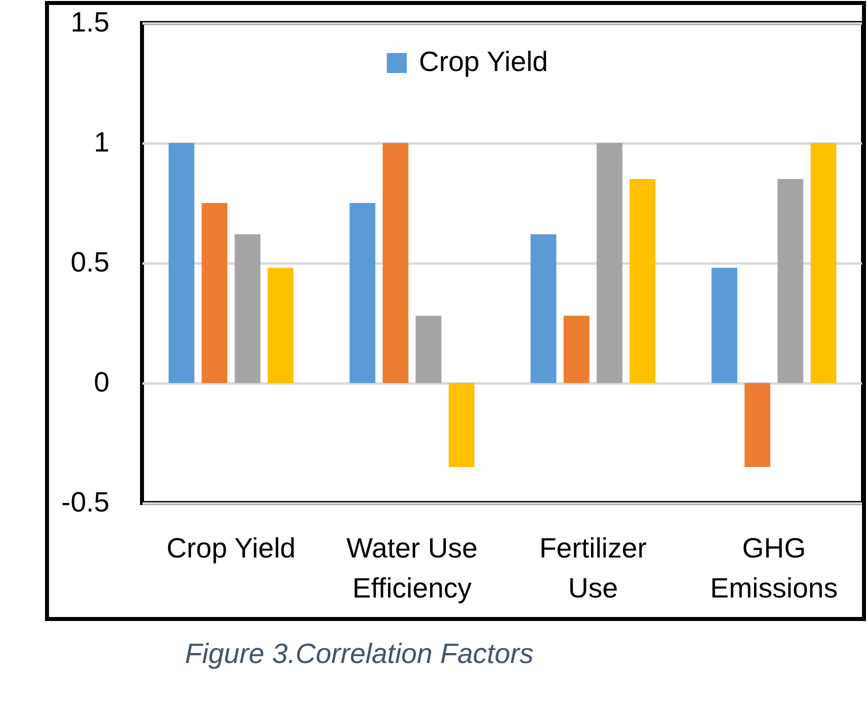 This screenshot has height=718, width=867. What do you see at coordinates (359, 654) in the screenshot?
I see `caption: Figure 3.Correlation Factors` at bounding box center [359, 654].